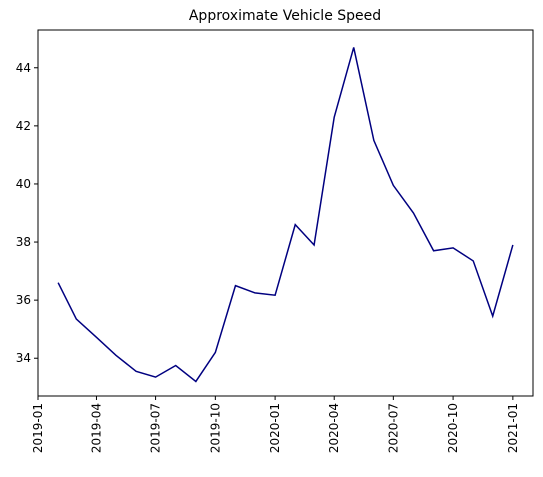 The image size is (543, 477). Describe the element at coordinates (156, 428) in the screenshot. I see `x-tick-label: 2019-07` at that location.